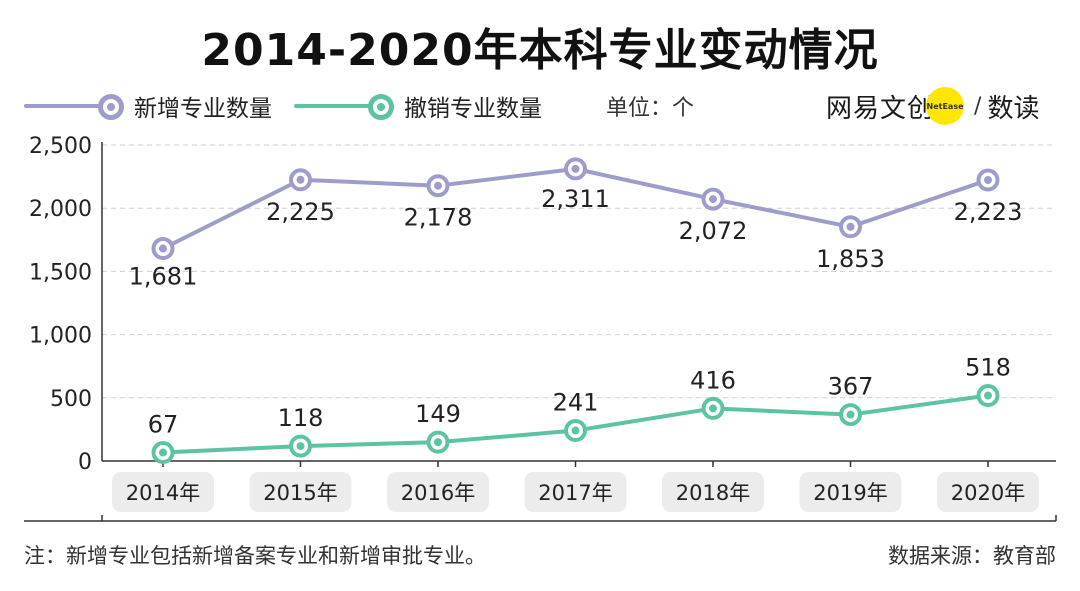 Image resolution: width=1080 pixels, height=591 pixels. I want to click on legend-item-new: 新增专业数量, so click(148, 106).